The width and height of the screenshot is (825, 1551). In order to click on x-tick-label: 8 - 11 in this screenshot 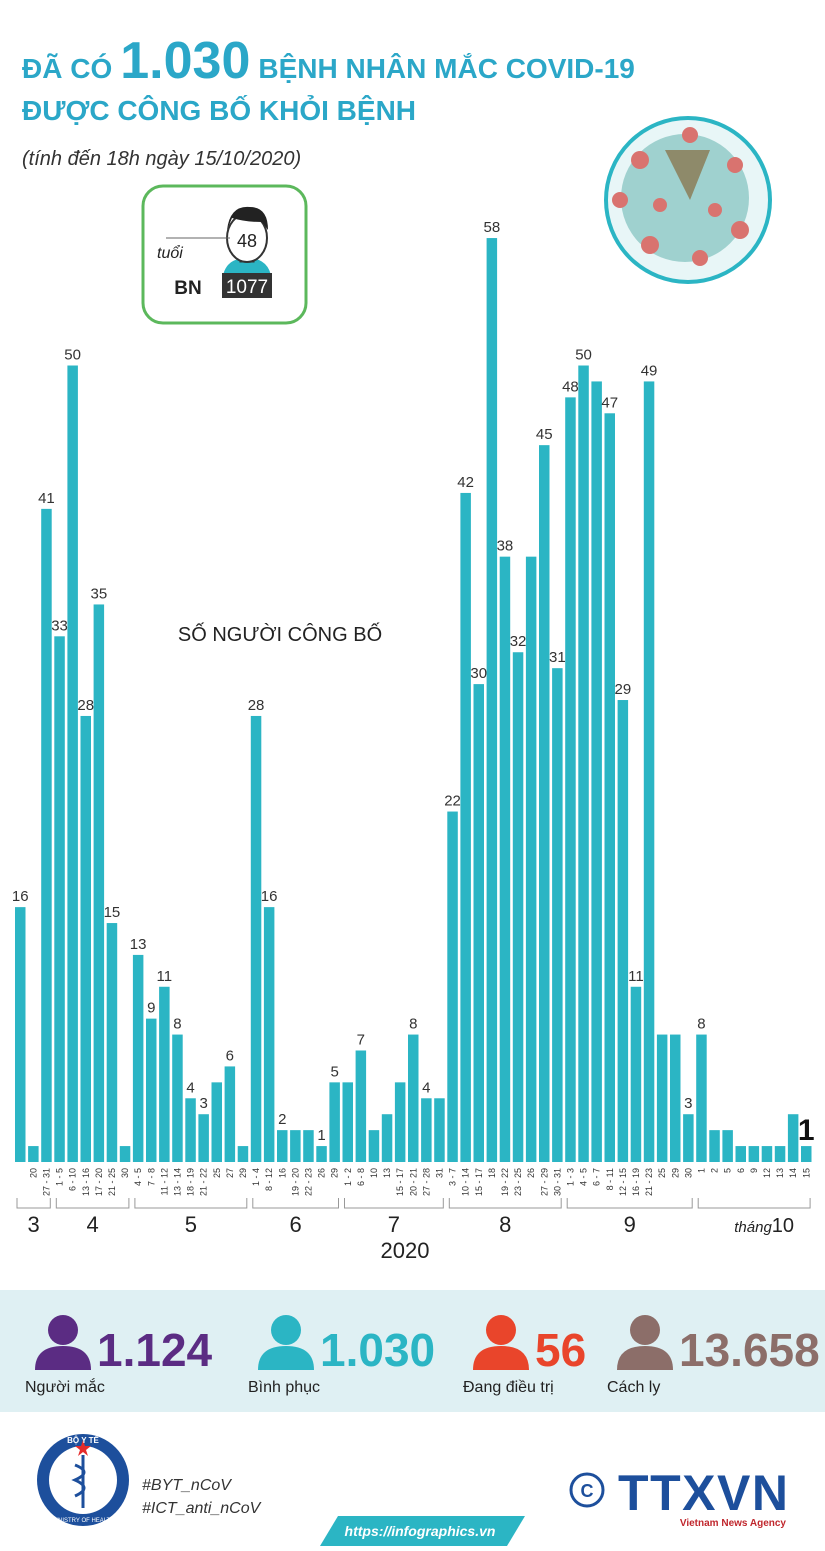, I will do `click(610, 1179)`.